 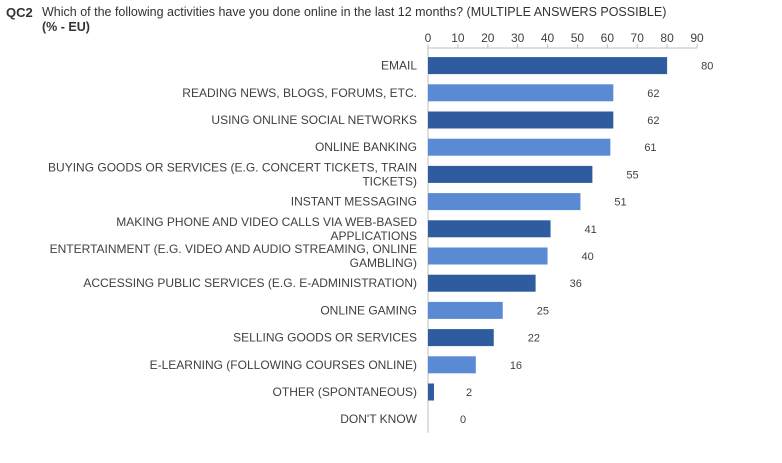 I want to click on x-tick-label: 30, so click(x=518, y=38).